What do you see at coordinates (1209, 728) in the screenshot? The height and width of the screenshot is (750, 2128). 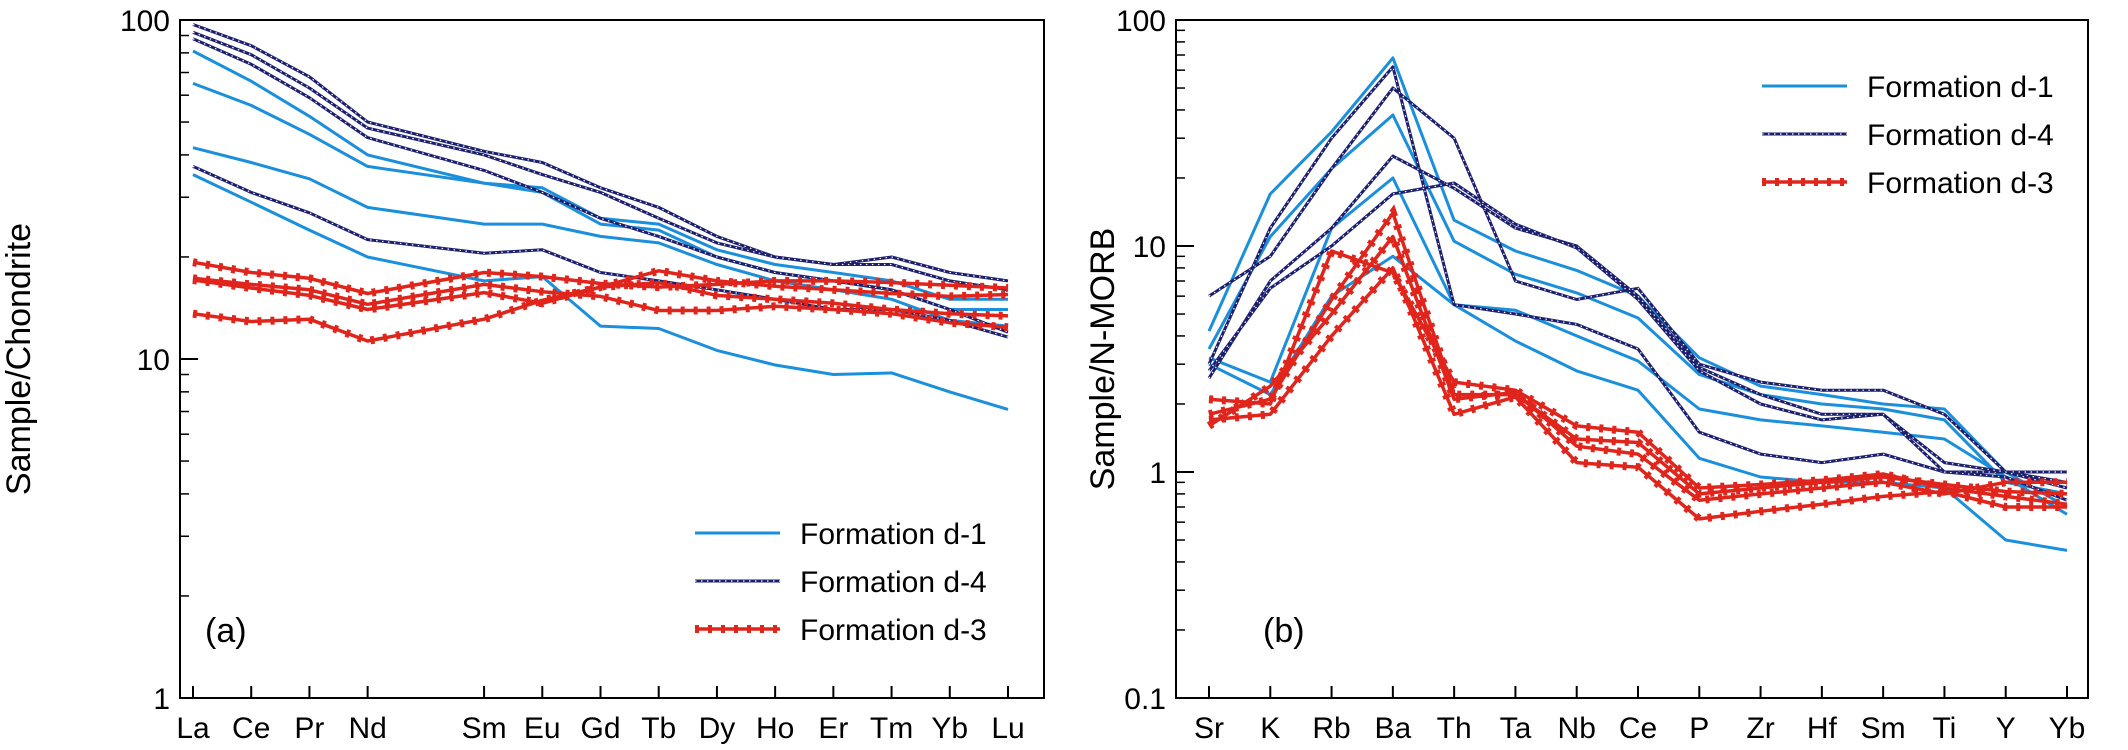 I see `x-tick-label: Sr` at bounding box center [1209, 728].